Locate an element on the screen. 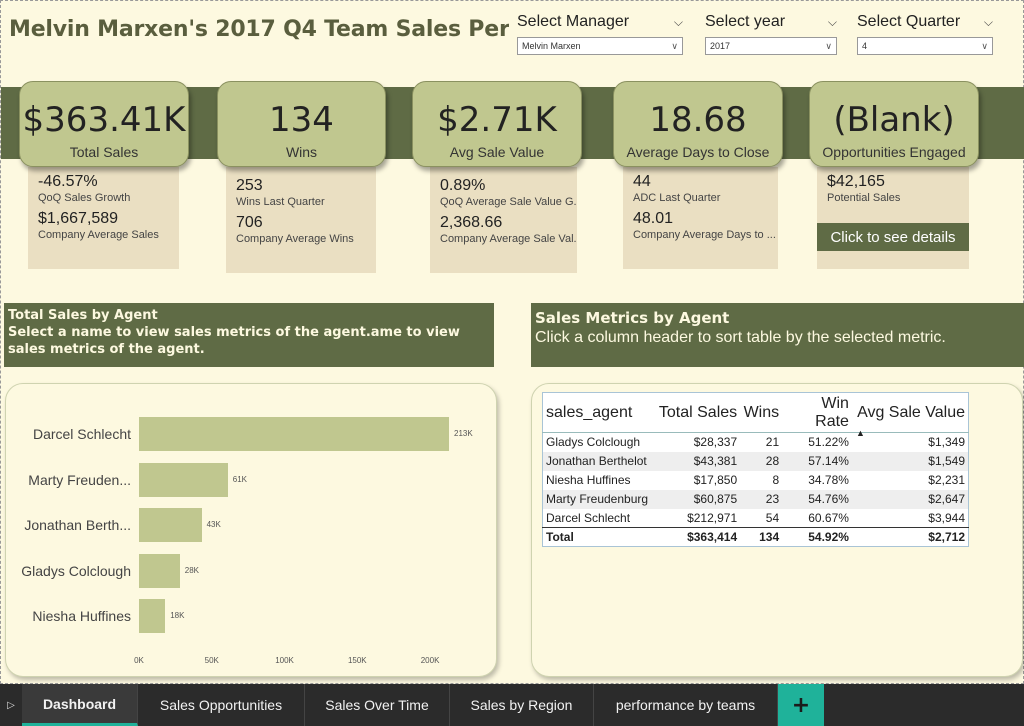 The image size is (1024, 726). column-header-wins: Wins is located at coordinates (761, 412).